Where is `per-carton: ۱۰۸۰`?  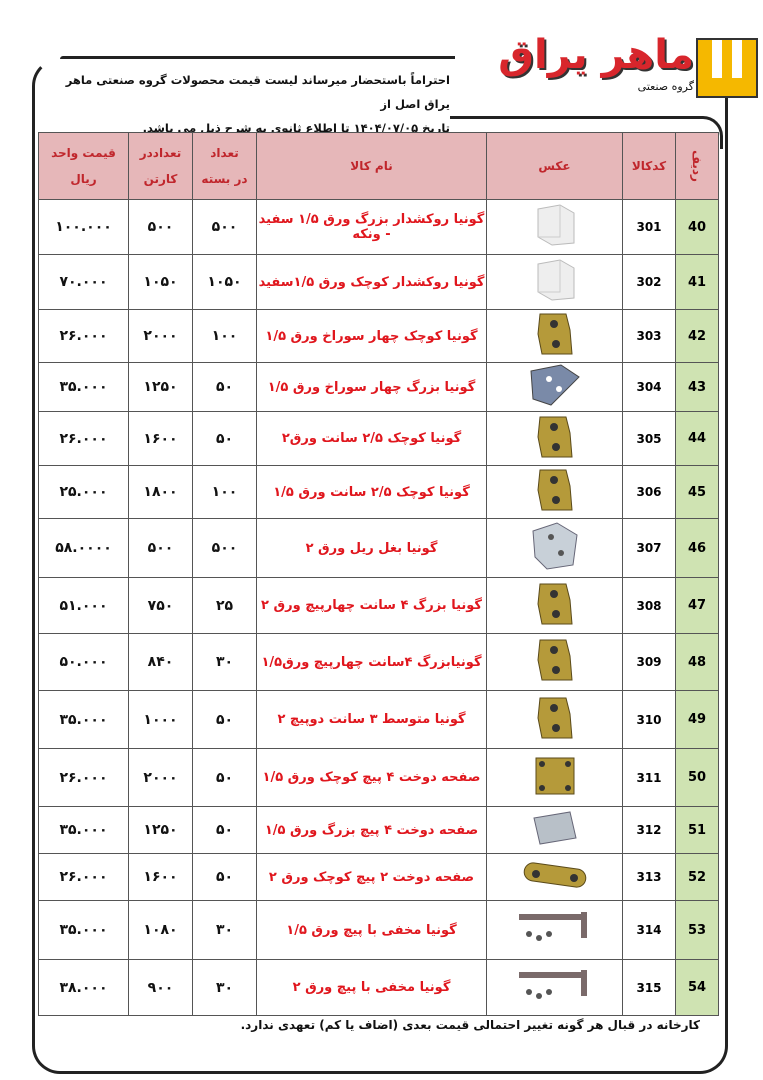 per-carton: ۱۰۸۰ is located at coordinates (160, 930).